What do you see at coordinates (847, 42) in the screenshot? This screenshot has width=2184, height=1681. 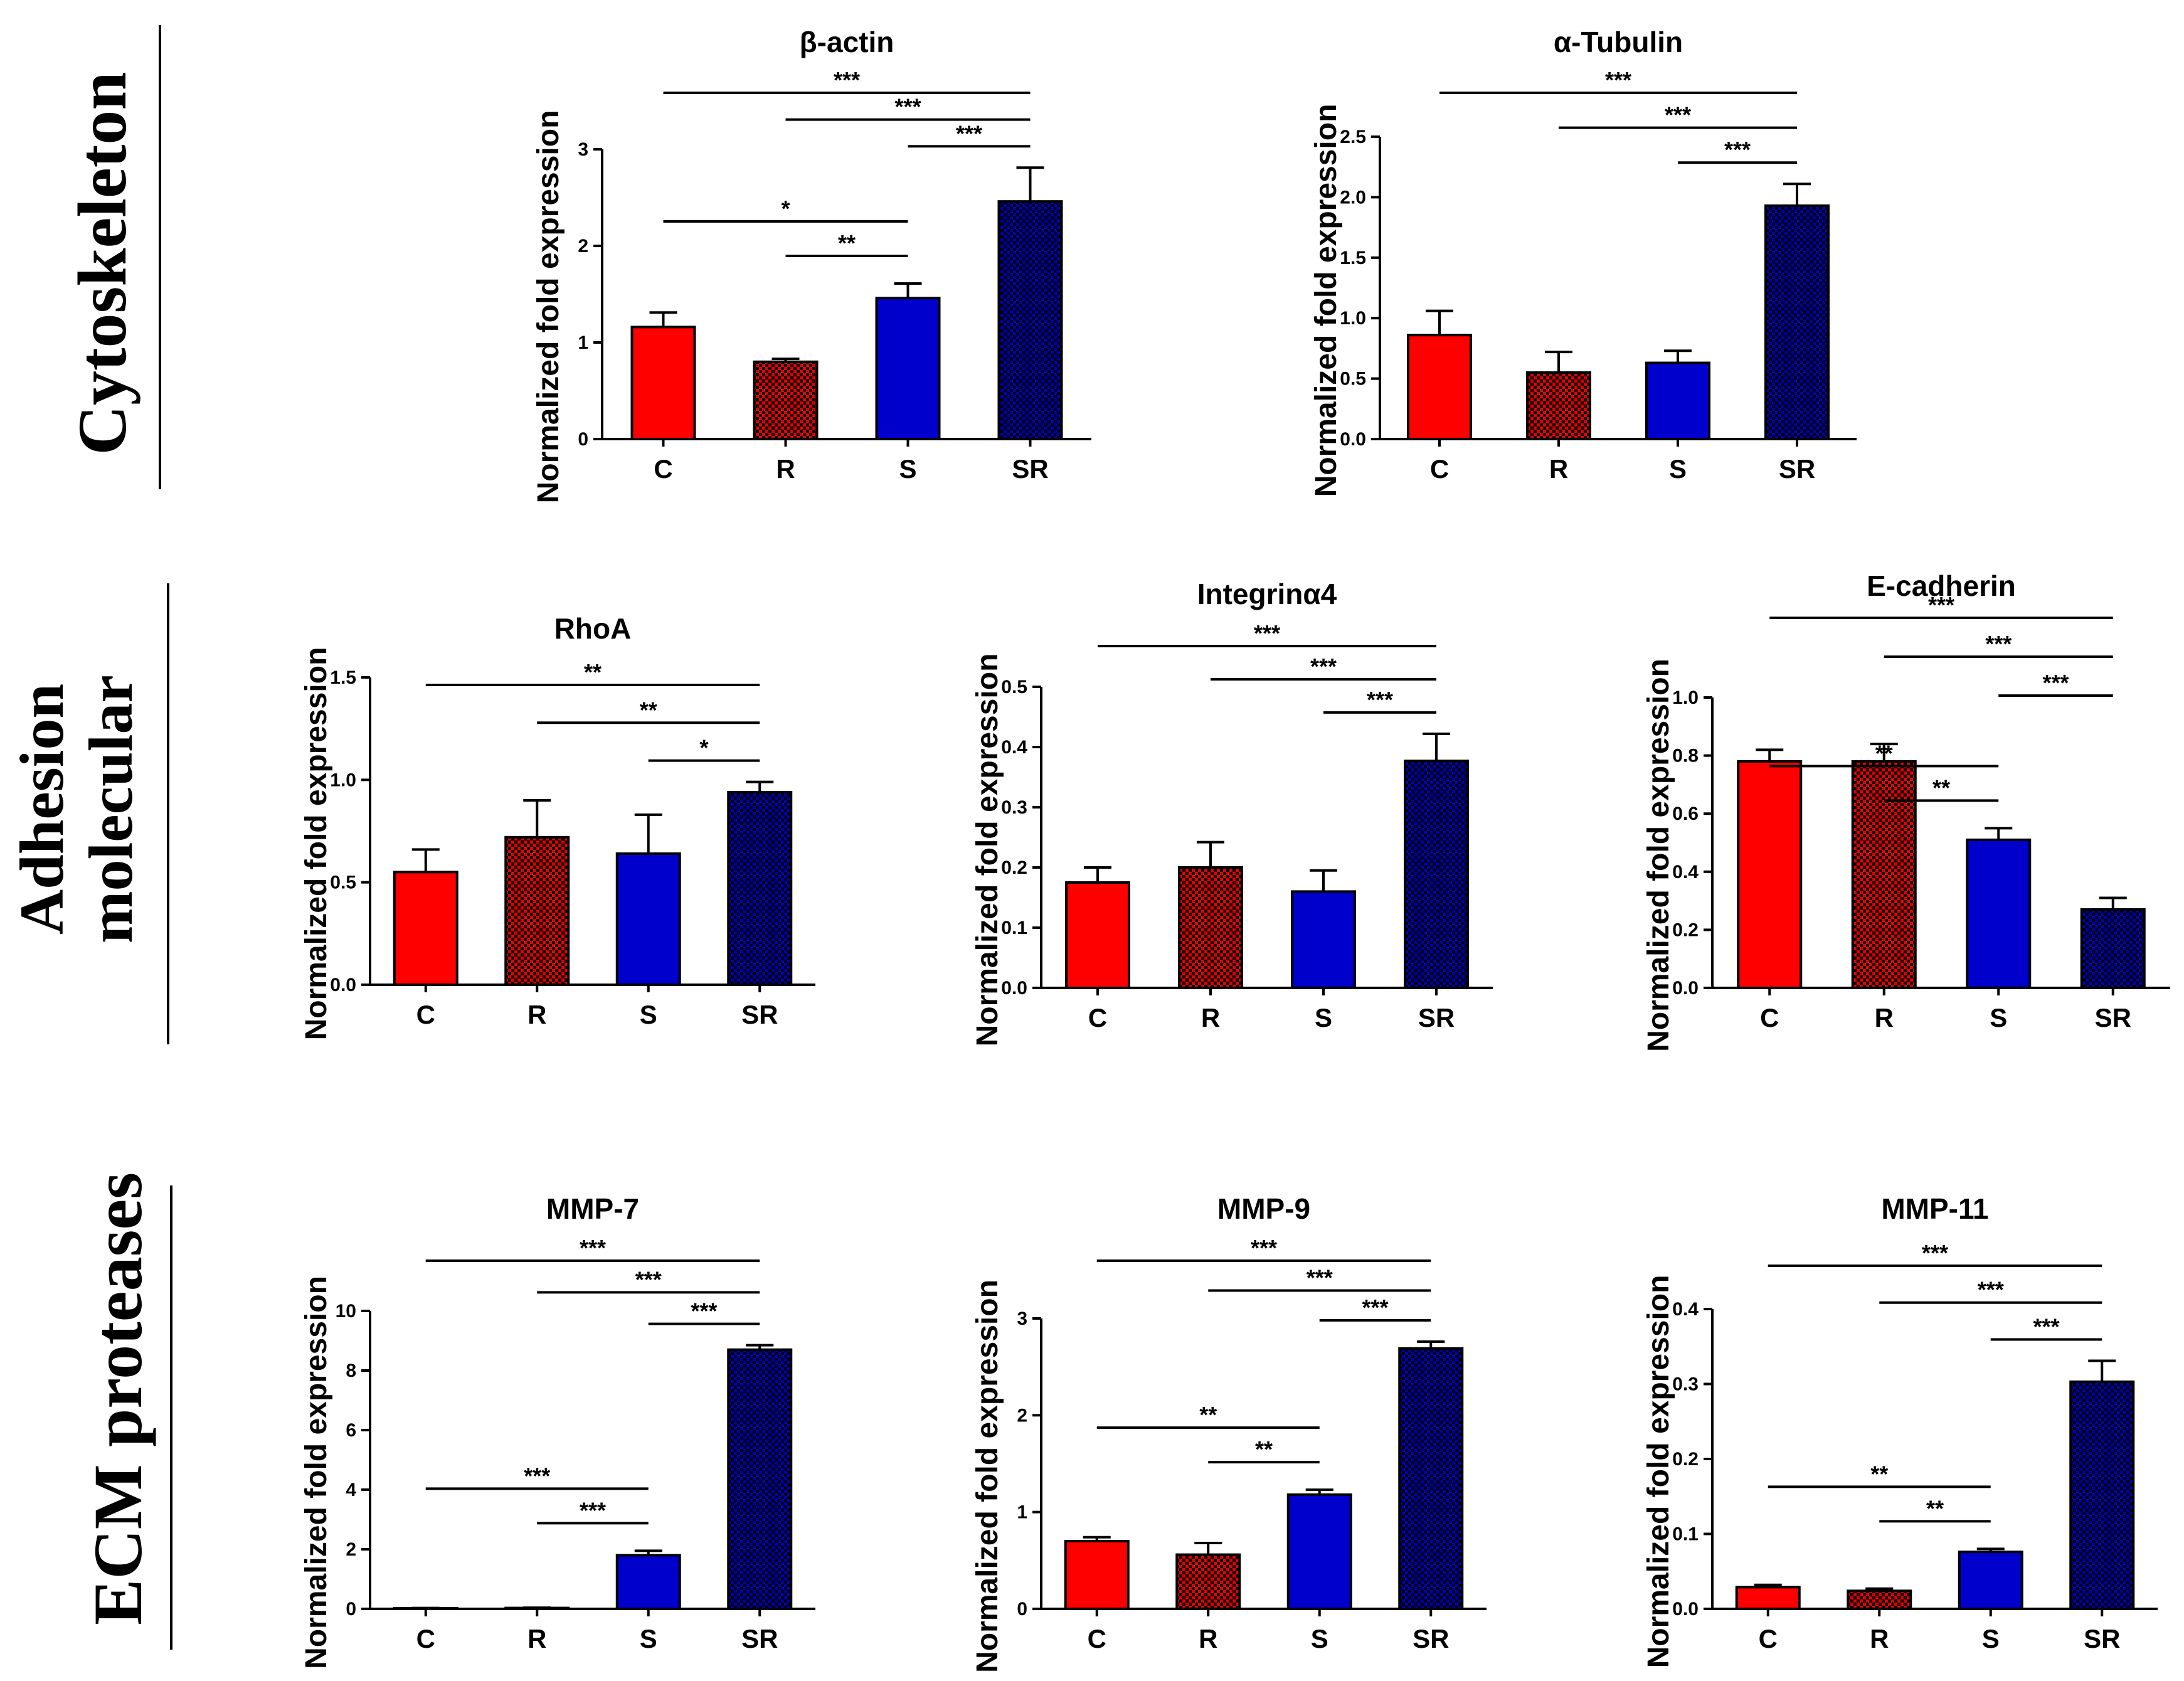 I see `chart-title: β-actin` at bounding box center [847, 42].